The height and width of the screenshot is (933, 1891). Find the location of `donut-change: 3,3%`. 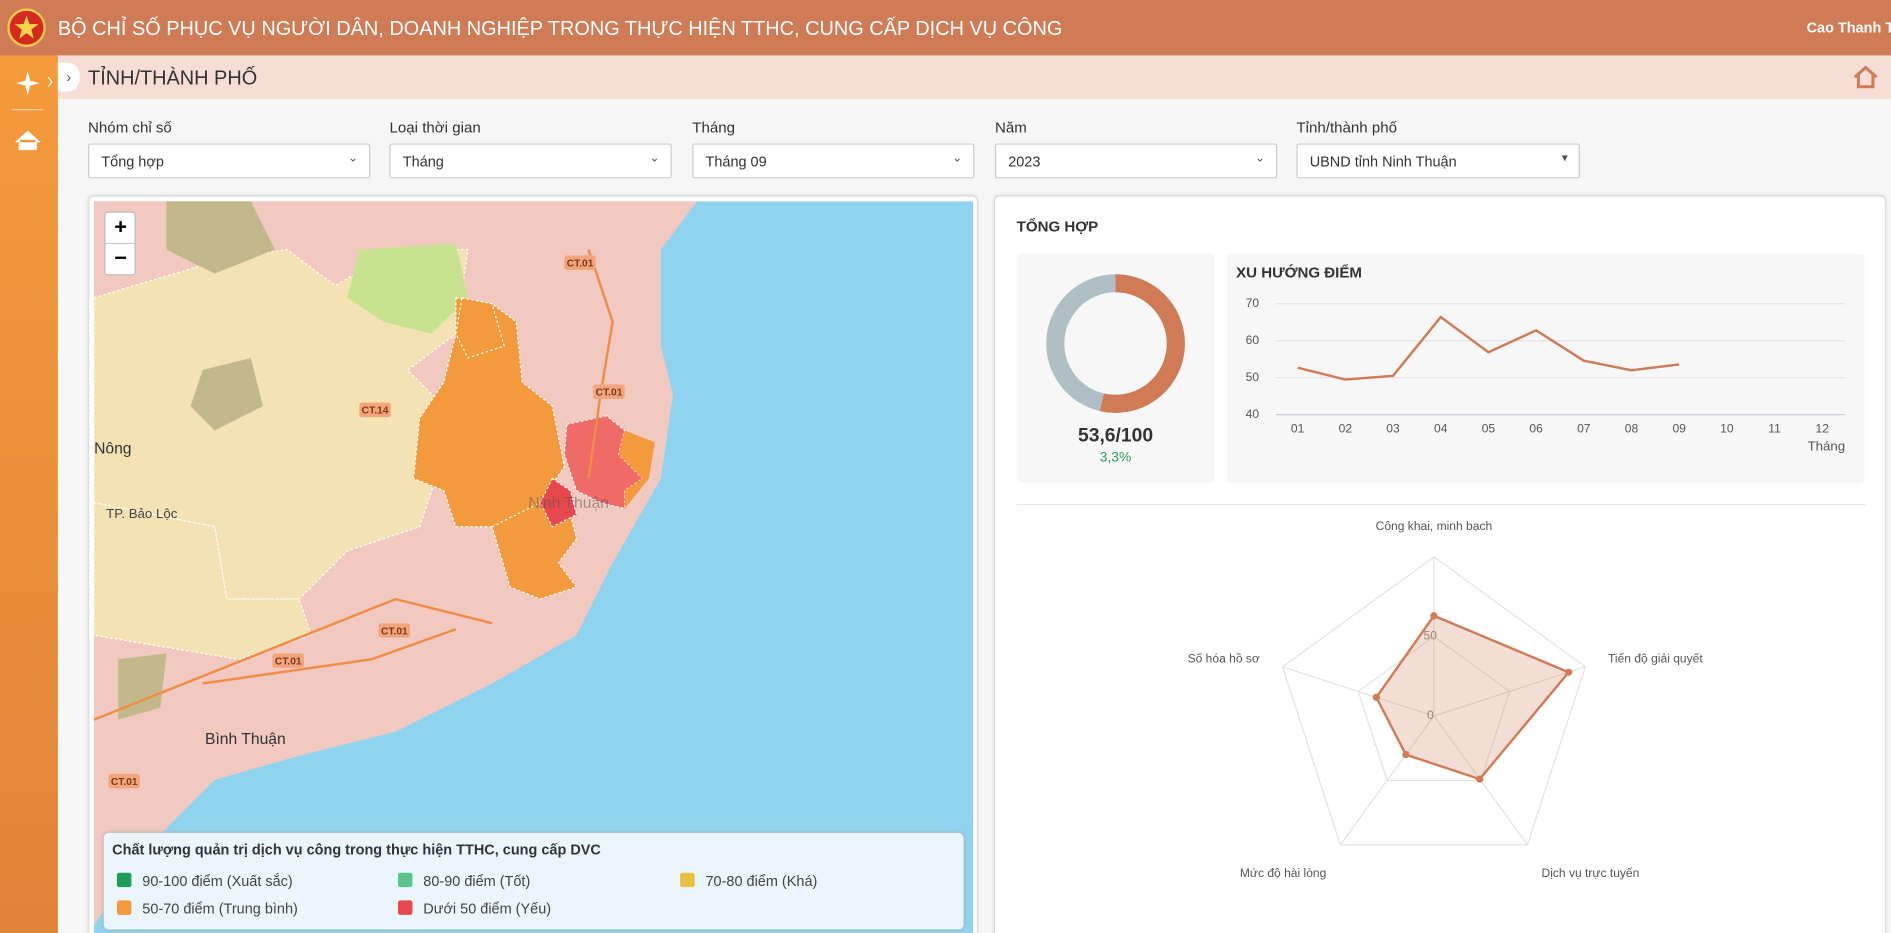

donut-change: 3,3% is located at coordinates (1116, 457).